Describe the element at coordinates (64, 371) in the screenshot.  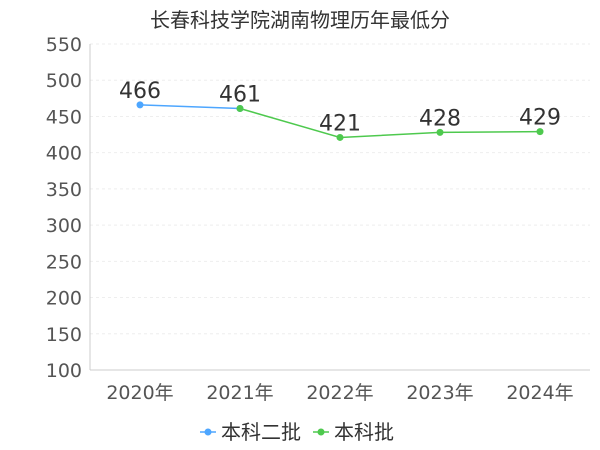
I see `y-tick-label: 100` at that location.